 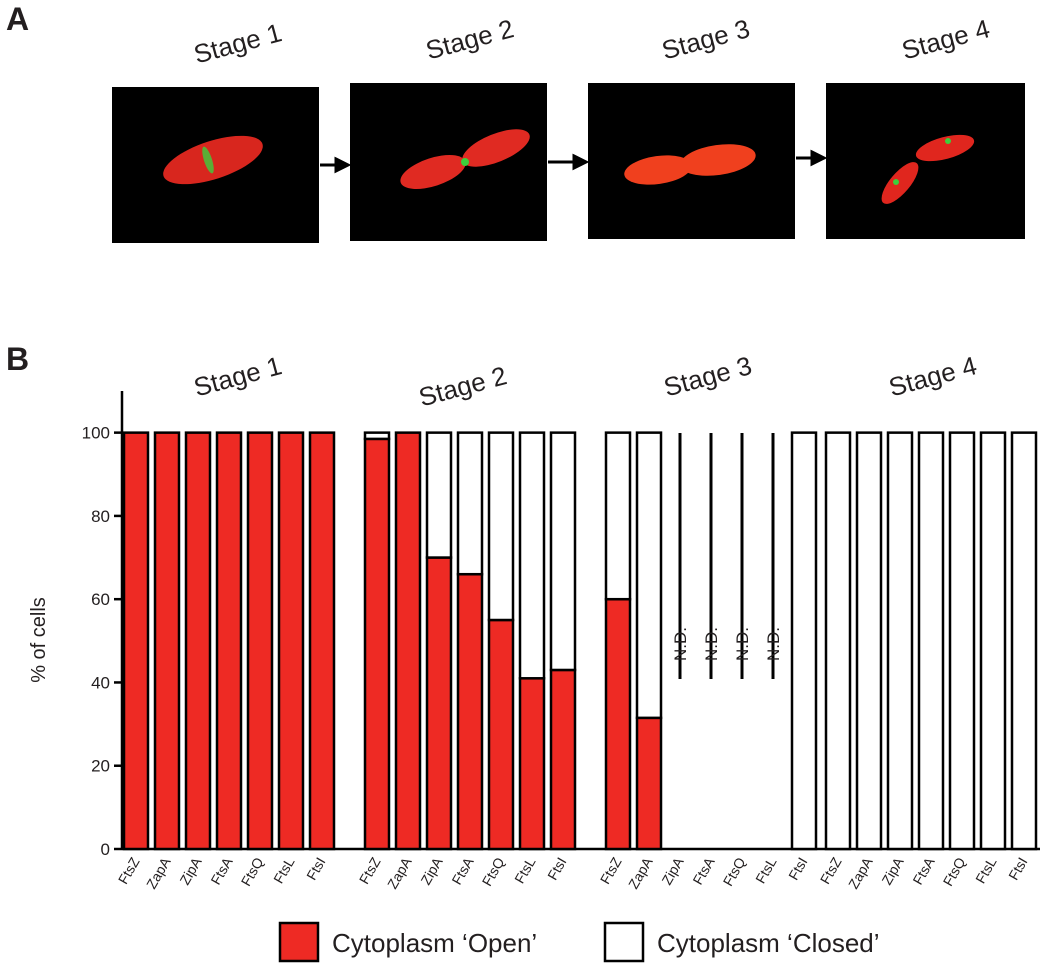 I want to click on y-tick-label: 100, so click(x=96, y=433).